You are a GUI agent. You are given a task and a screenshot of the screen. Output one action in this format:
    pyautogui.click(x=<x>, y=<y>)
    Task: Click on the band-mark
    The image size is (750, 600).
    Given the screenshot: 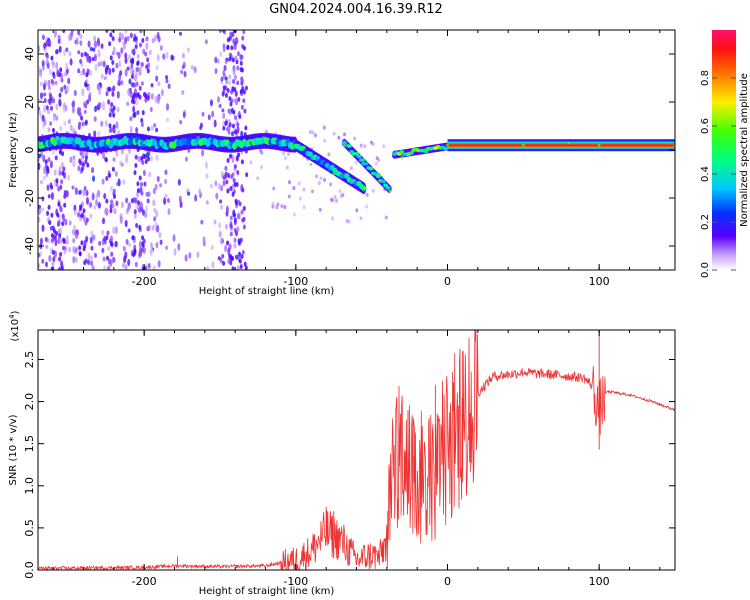 What is the action you would take?
    pyautogui.click(x=371, y=168)
    